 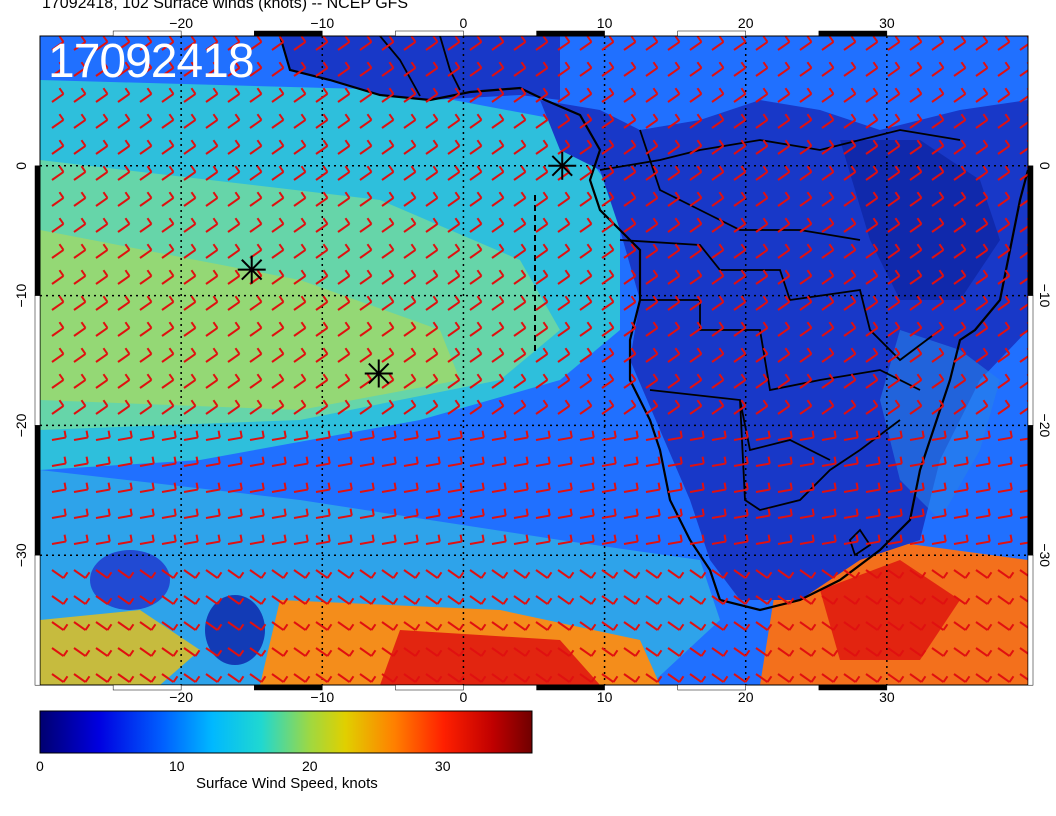 I want to click on lon-tick-label-bottom: −20, so click(x=181, y=697).